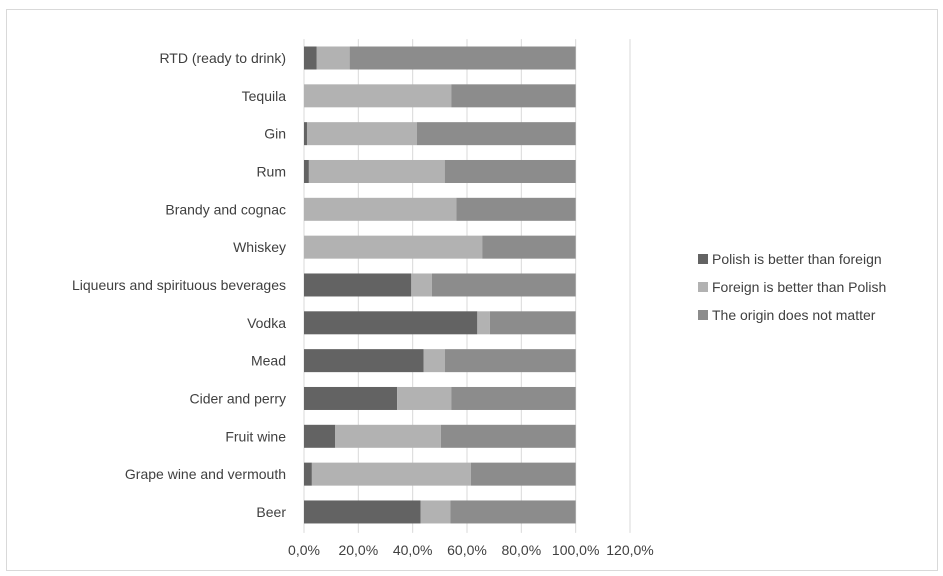  Describe the element at coordinates (378, 96) in the screenshot. I see `bar-tequila-foreign-is-better-than-polish` at that location.